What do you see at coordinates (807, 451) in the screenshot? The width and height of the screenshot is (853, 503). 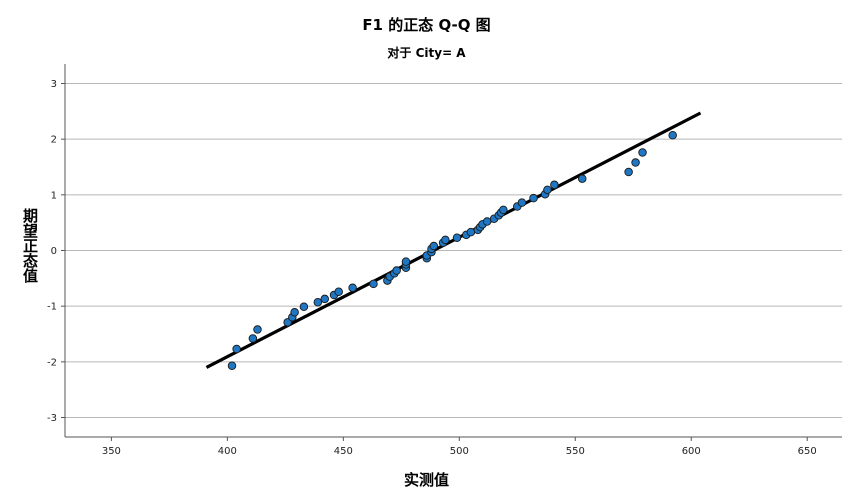 I see `x-tick-label: 650` at bounding box center [807, 451].